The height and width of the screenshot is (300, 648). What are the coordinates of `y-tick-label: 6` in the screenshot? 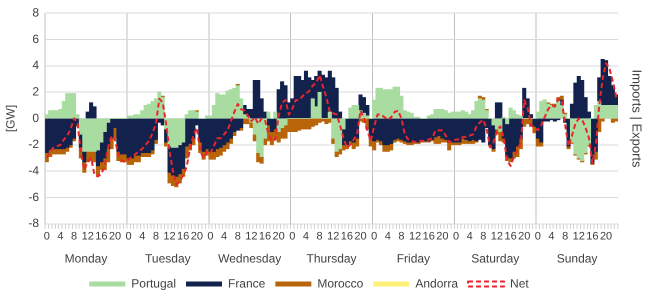 It's located at (36, 39).